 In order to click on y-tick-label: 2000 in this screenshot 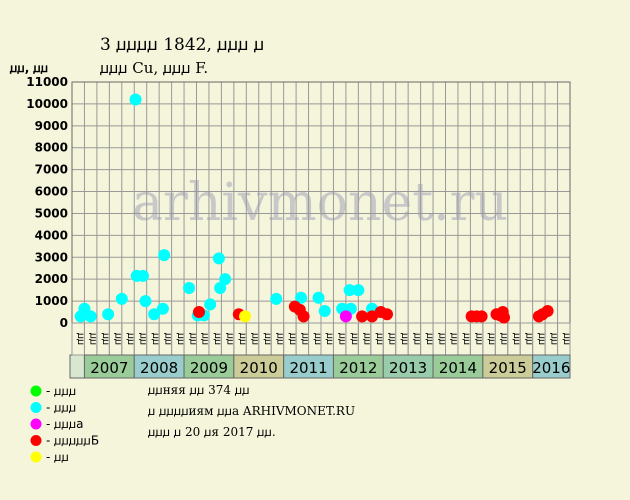, I will do `click(51, 279)`.